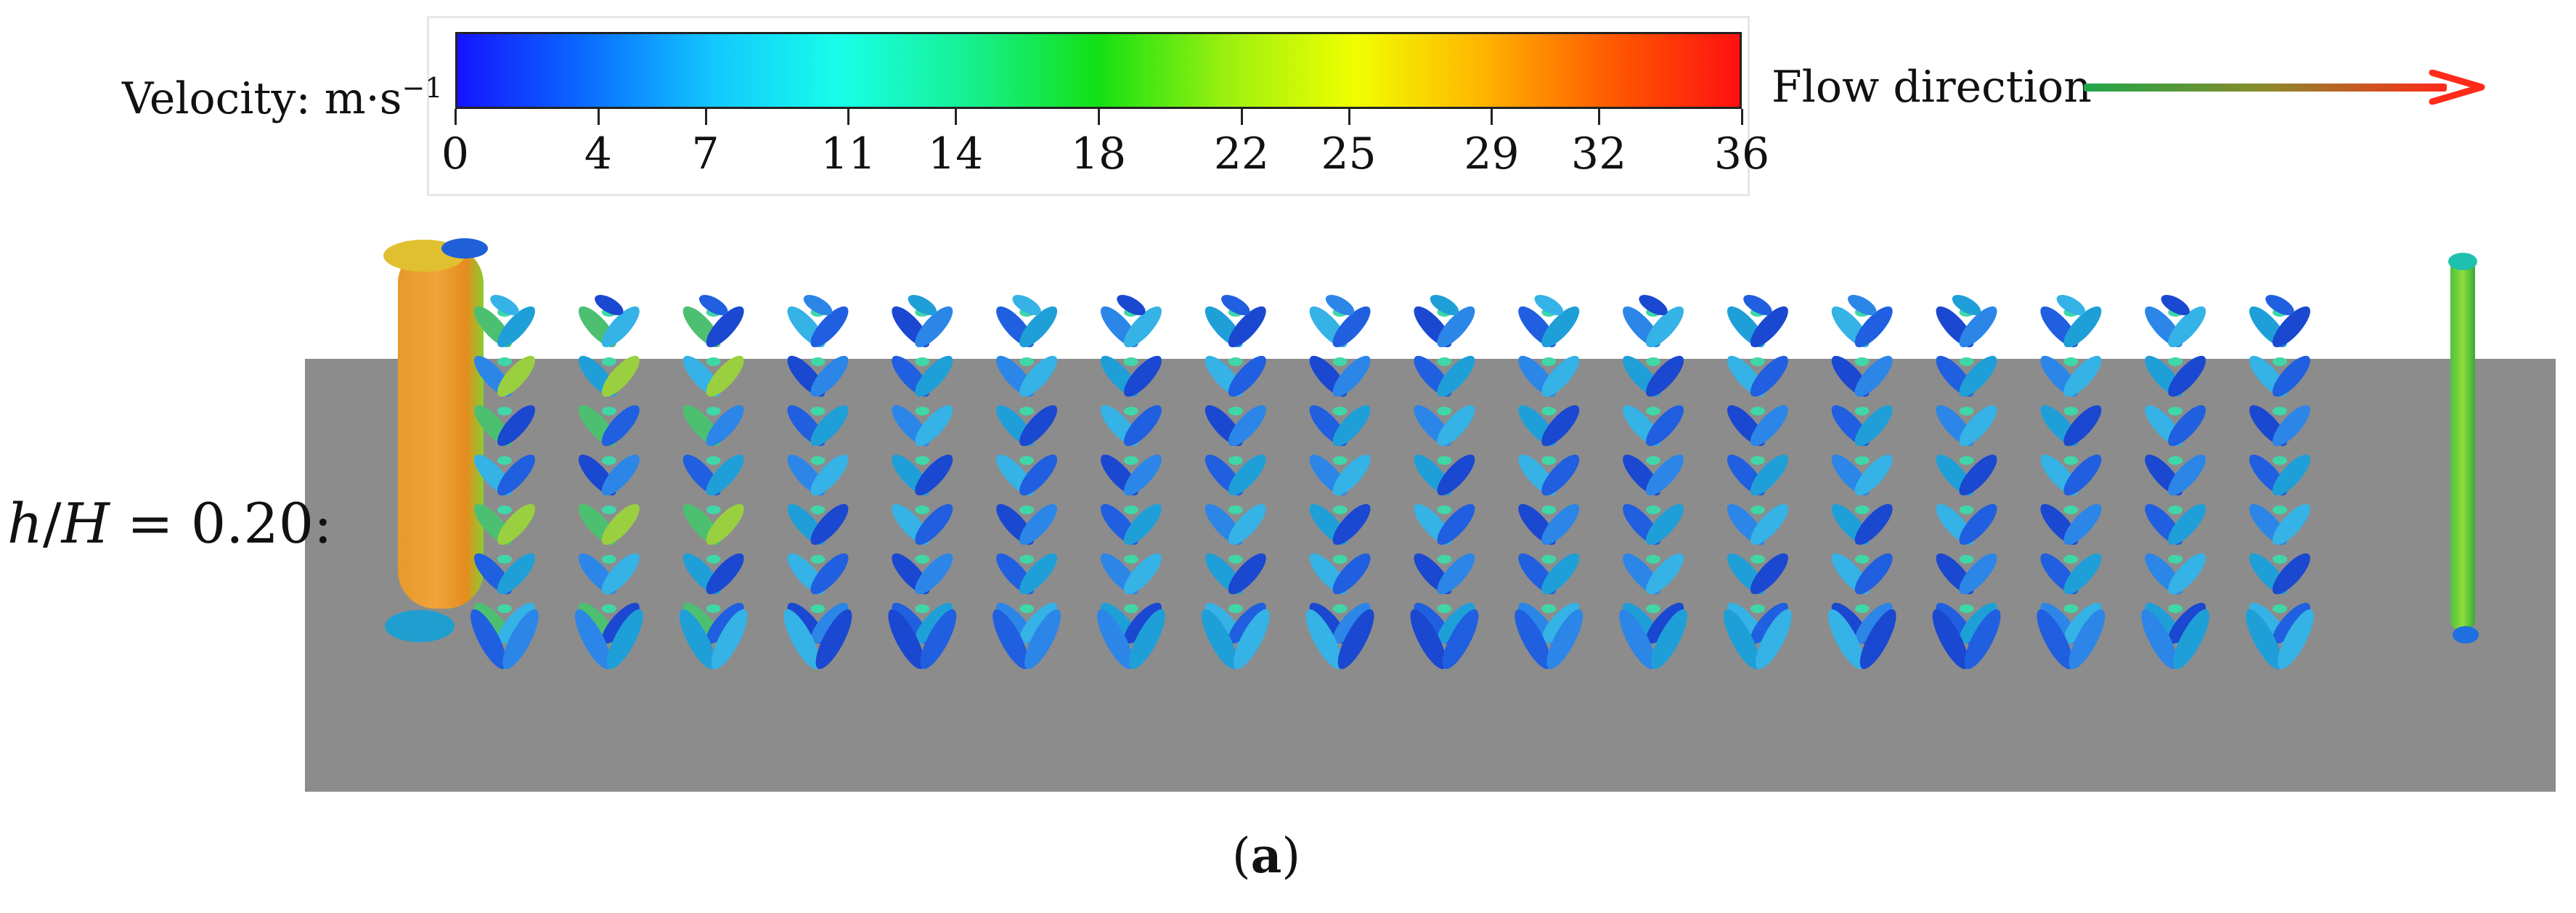  Describe the element at coordinates (1098, 70) in the screenshot. I see `velocity-colorbar` at that location.